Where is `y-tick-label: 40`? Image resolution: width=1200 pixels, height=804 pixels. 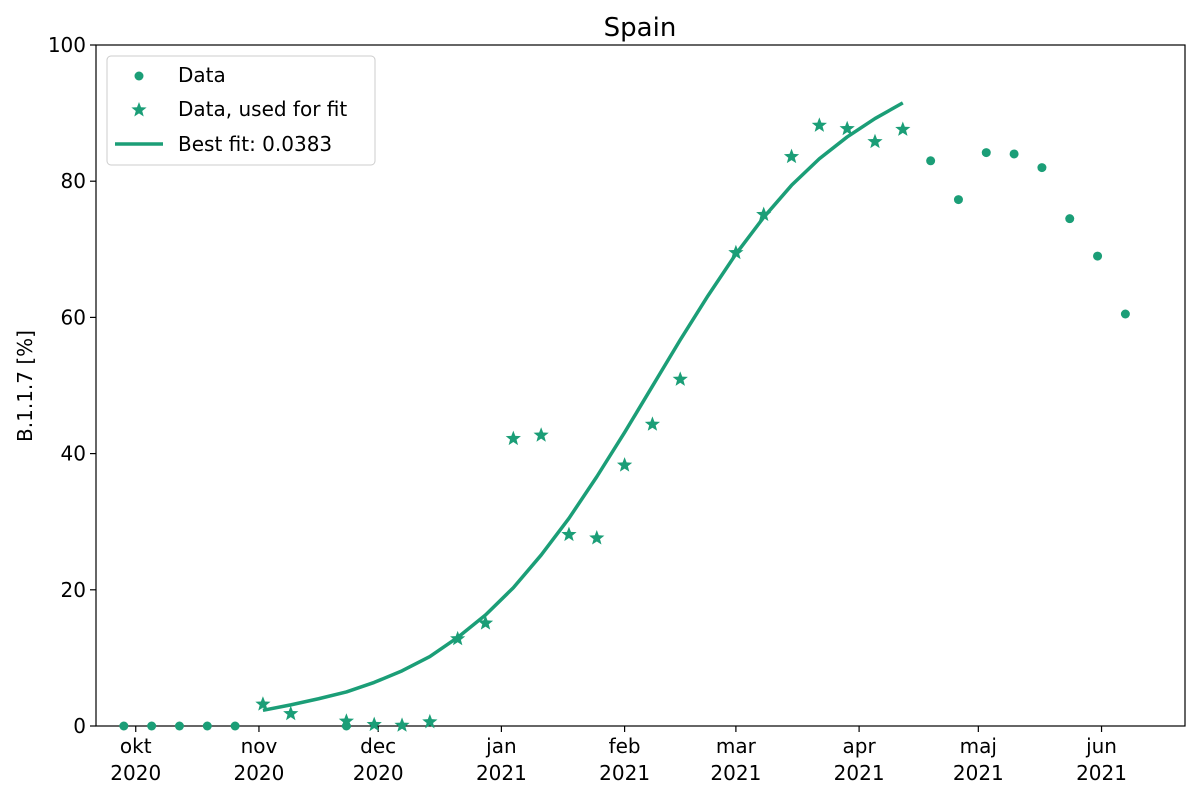
y-tick-label: 40 is located at coordinates (73, 454).